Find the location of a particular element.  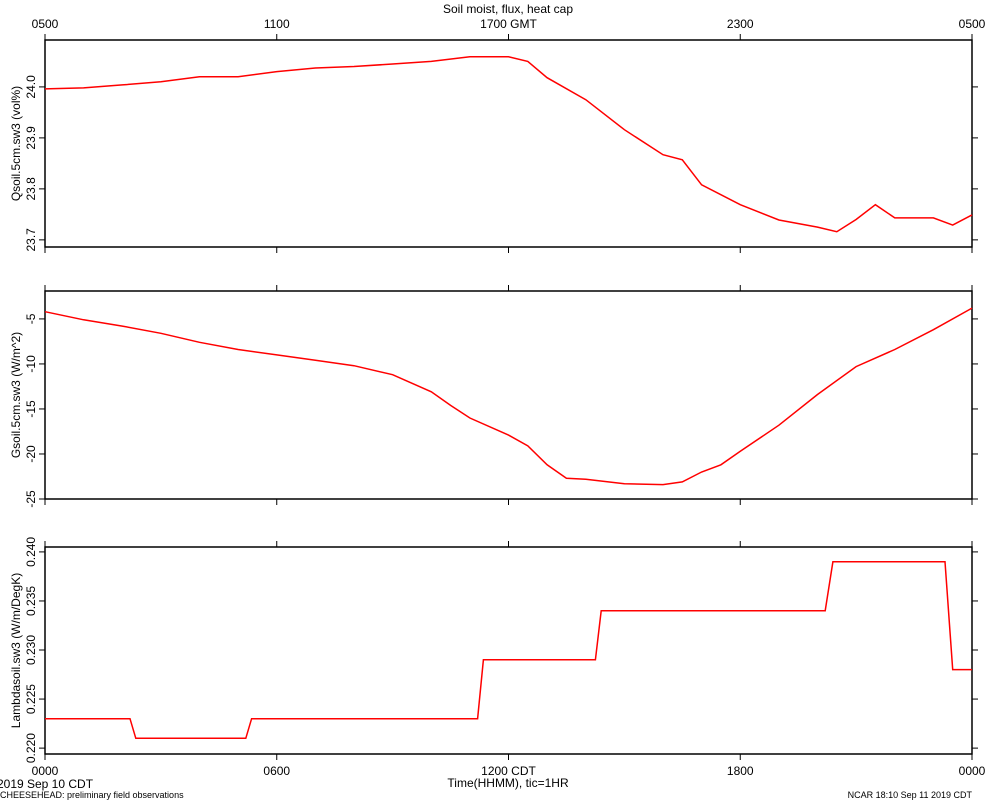

y-axis-label: Qsoil.5cm.sw3 (vol%) is located at coordinates (16, 143).